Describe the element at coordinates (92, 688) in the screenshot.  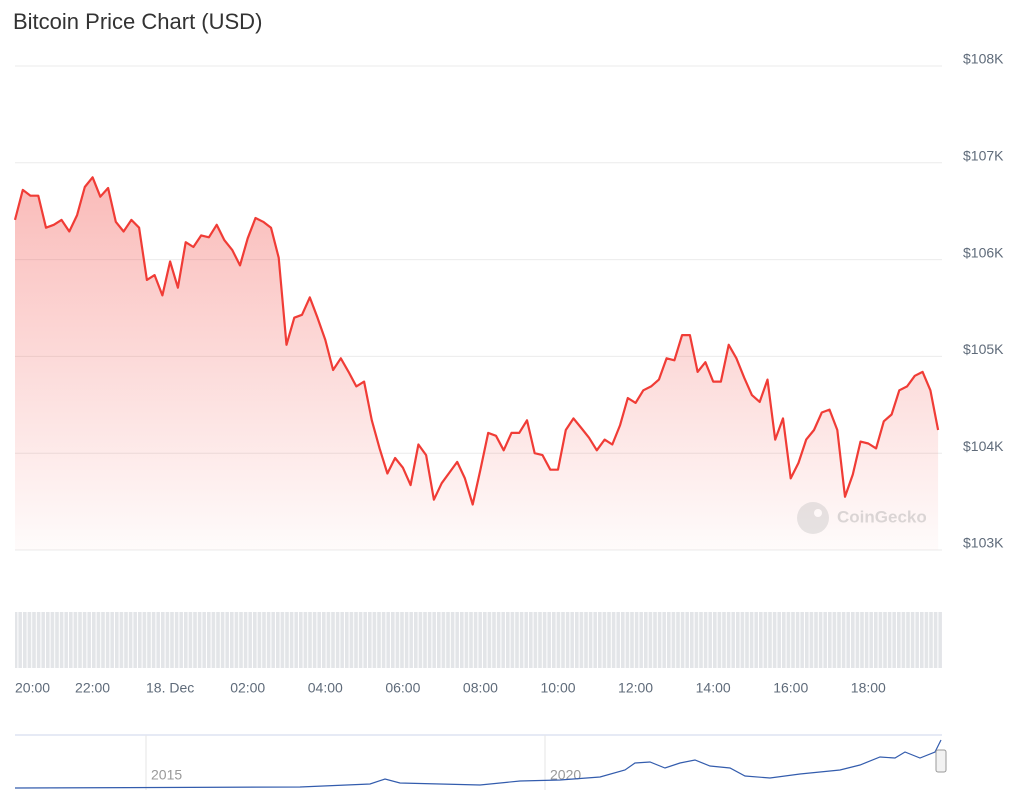
I see `x-tick-label: 22:00` at that location.